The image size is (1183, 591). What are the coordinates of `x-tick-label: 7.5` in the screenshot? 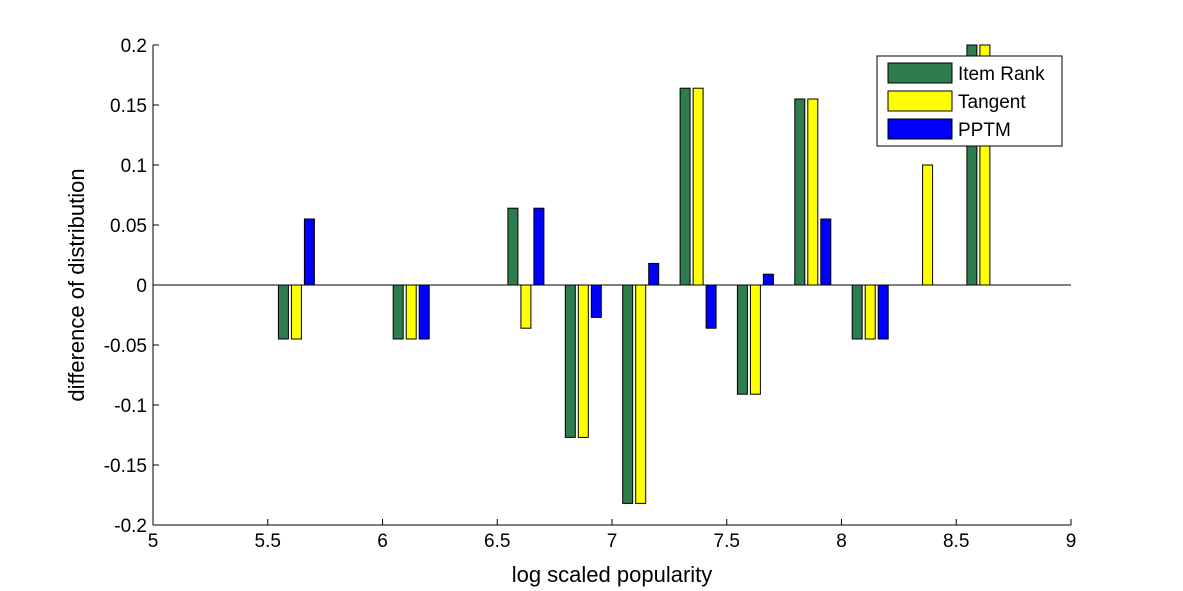 It's located at (727, 541).